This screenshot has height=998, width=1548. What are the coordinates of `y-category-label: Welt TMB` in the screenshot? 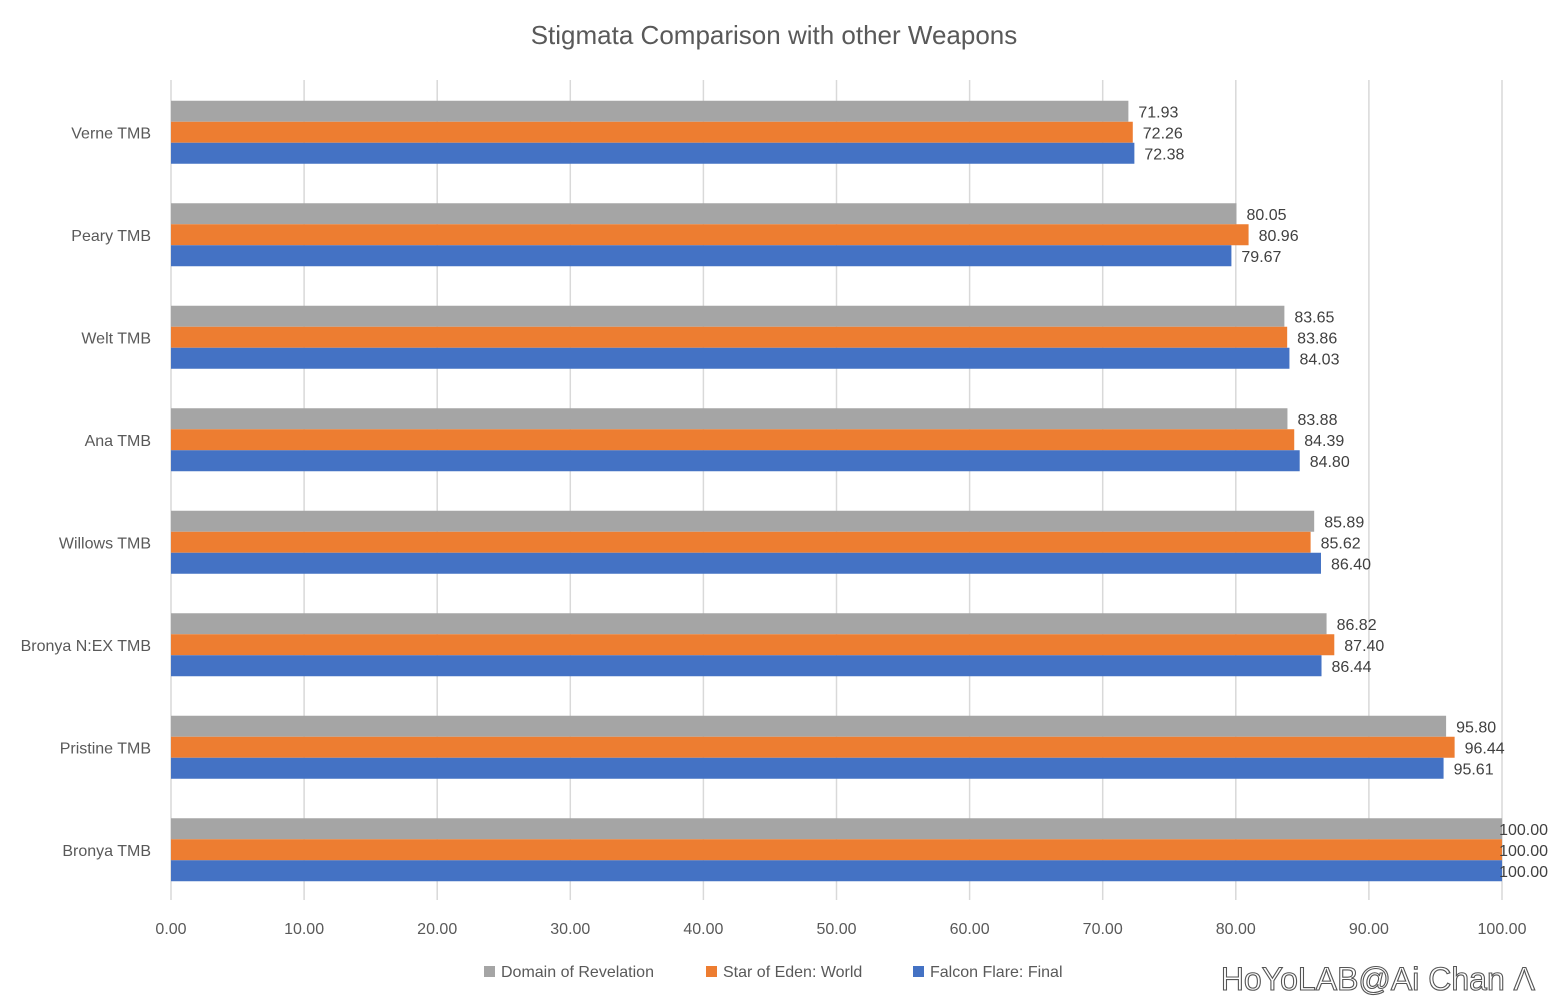 It's located at (116, 338).